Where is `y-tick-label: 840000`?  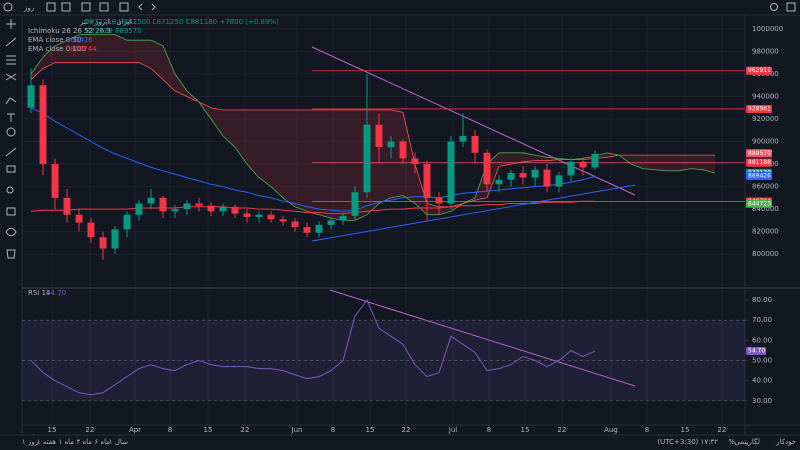 y-tick-label: 840000 is located at coordinates (765, 209).